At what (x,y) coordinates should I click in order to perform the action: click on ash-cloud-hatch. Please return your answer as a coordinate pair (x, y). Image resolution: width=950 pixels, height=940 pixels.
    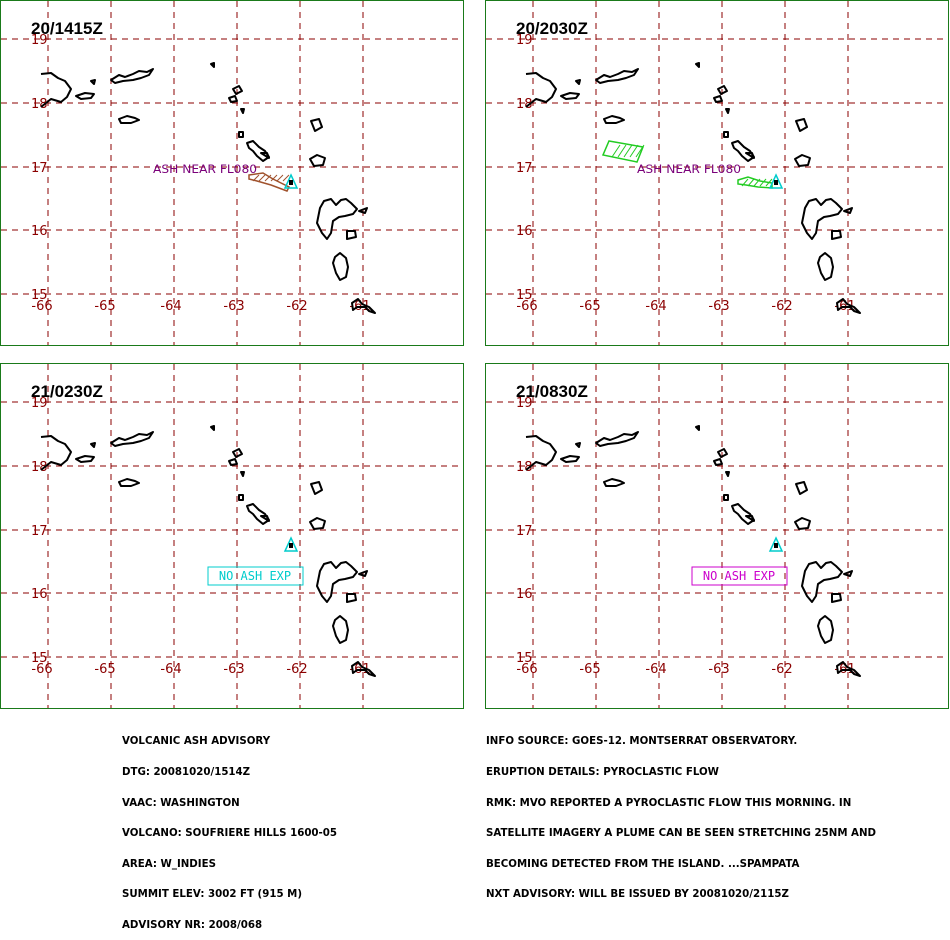
    Looking at the image, I should click on (622, 151).